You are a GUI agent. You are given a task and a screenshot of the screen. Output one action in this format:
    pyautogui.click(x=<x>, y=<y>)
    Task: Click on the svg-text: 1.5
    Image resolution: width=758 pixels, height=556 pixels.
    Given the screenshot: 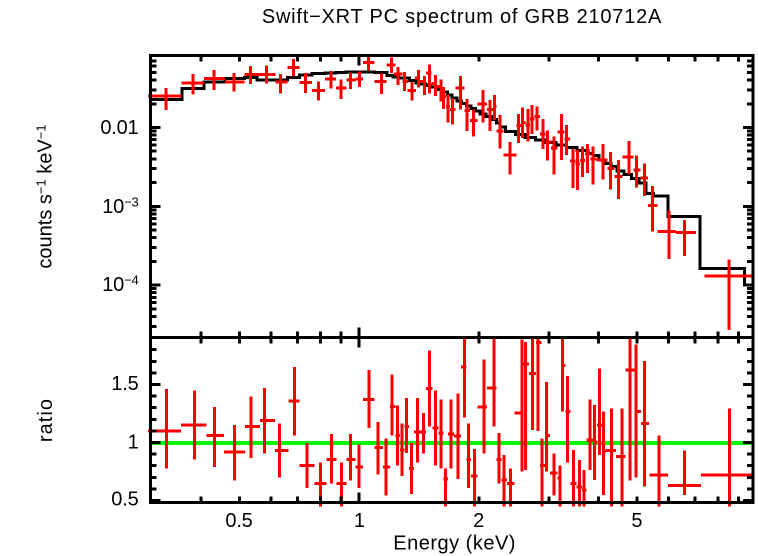 What is the action you would take?
    pyautogui.click(x=124, y=384)
    